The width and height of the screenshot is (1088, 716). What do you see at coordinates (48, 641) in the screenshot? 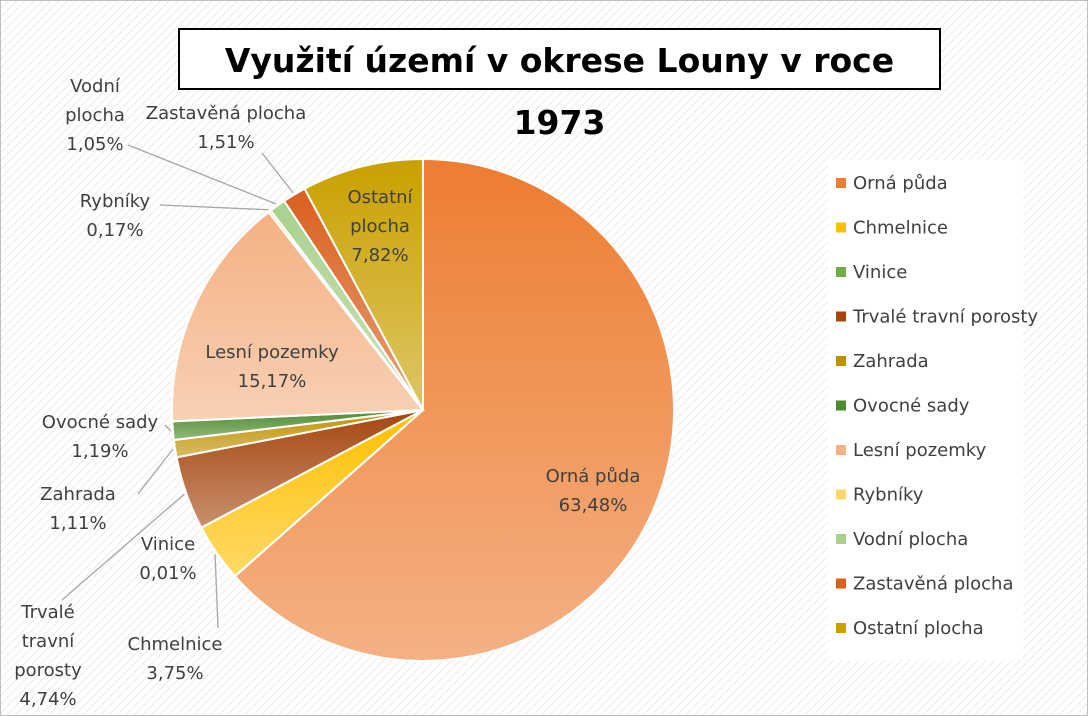
I see `label-category: Trvalé travní porosty` at bounding box center [48, 641].